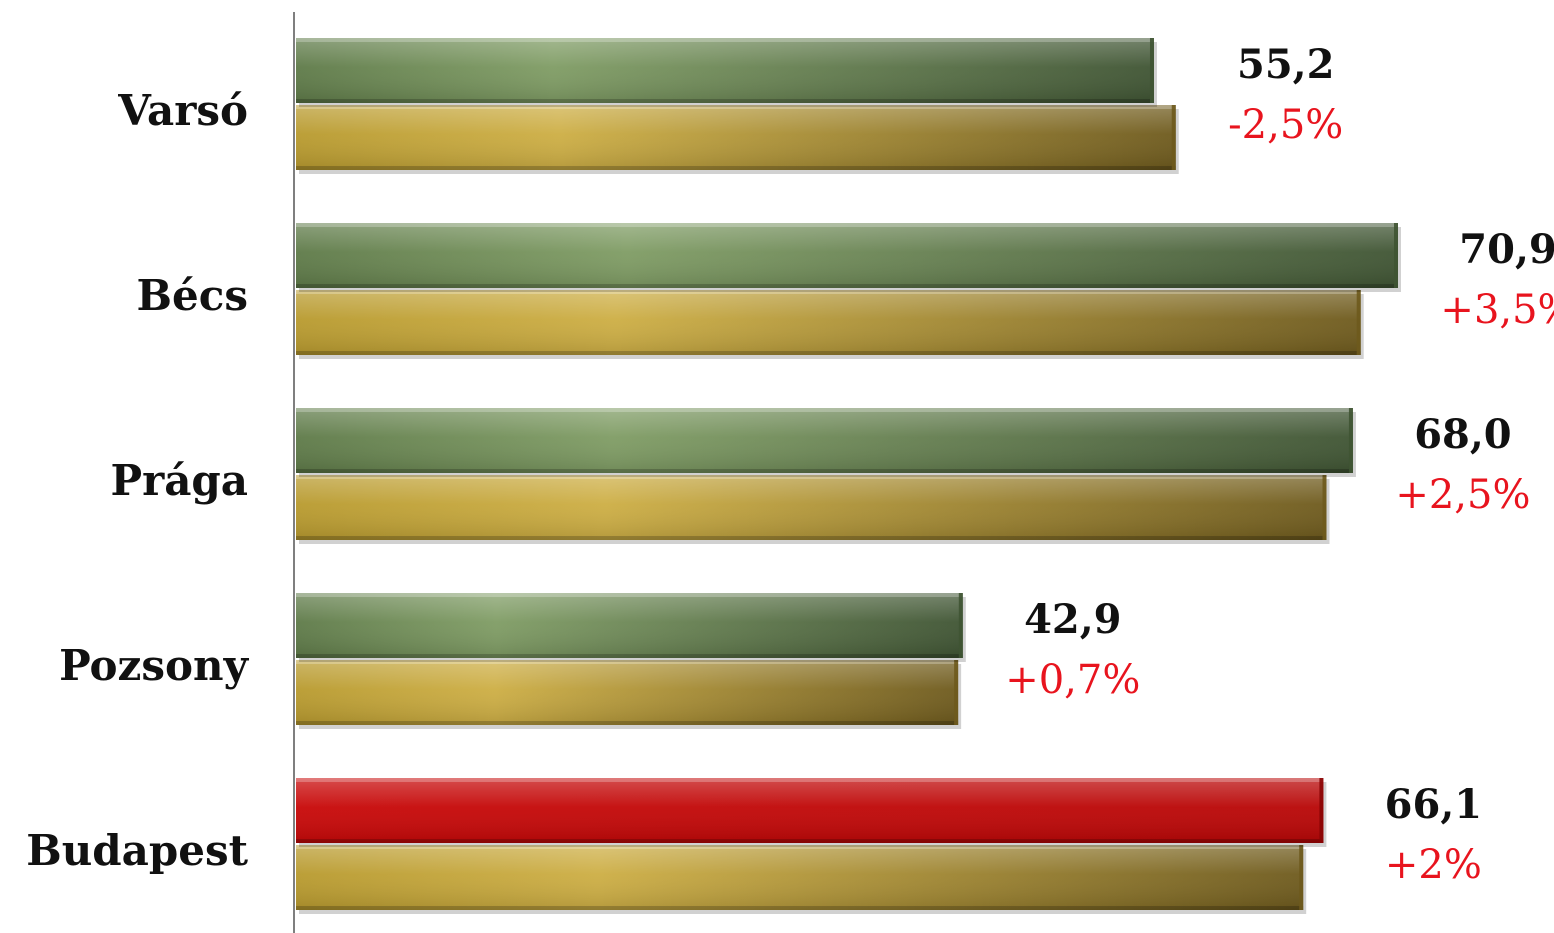 Image resolution: width=1554 pixels, height=933 pixels. Describe the element at coordinates (182, 110) in the screenshot. I see `category-label-varso: Varsó` at that location.